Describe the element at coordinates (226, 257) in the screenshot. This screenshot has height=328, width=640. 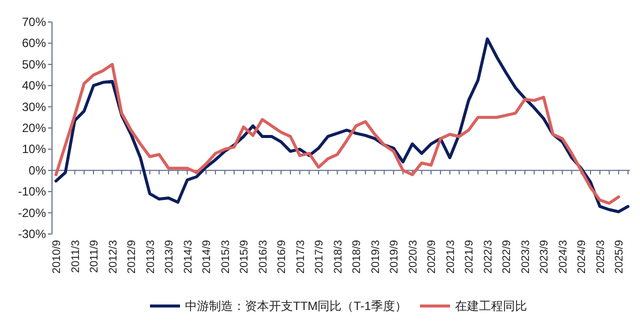
I see `x-tick-label: 2015/3` at that location.